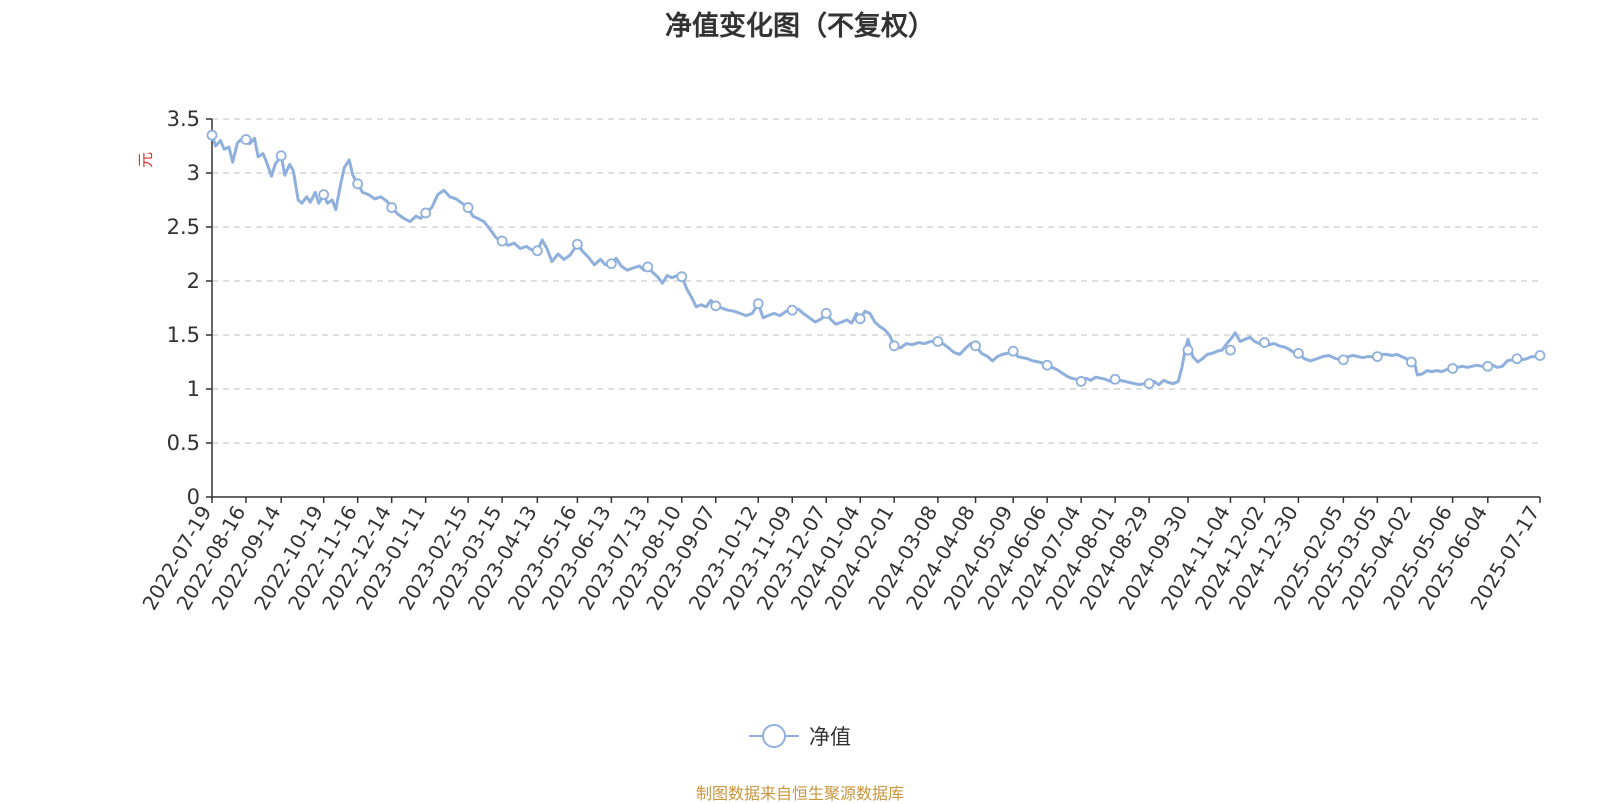 The image size is (1600, 804). What do you see at coordinates (800, 26) in the screenshot?
I see `chart-title: 净值变化图（不复权）` at bounding box center [800, 26].